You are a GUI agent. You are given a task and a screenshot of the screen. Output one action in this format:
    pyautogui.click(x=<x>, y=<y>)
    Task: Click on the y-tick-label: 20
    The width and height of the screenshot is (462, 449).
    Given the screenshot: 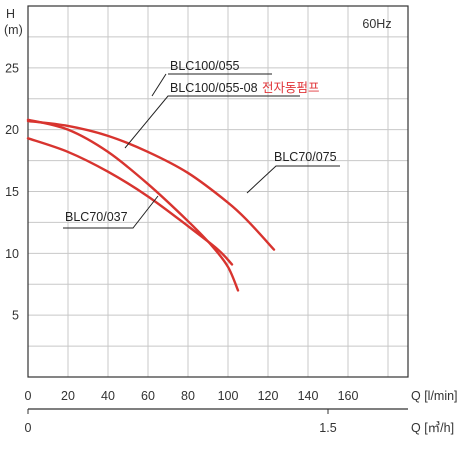 What is the action you would take?
    pyautogui.click(x=12, y=130)
    